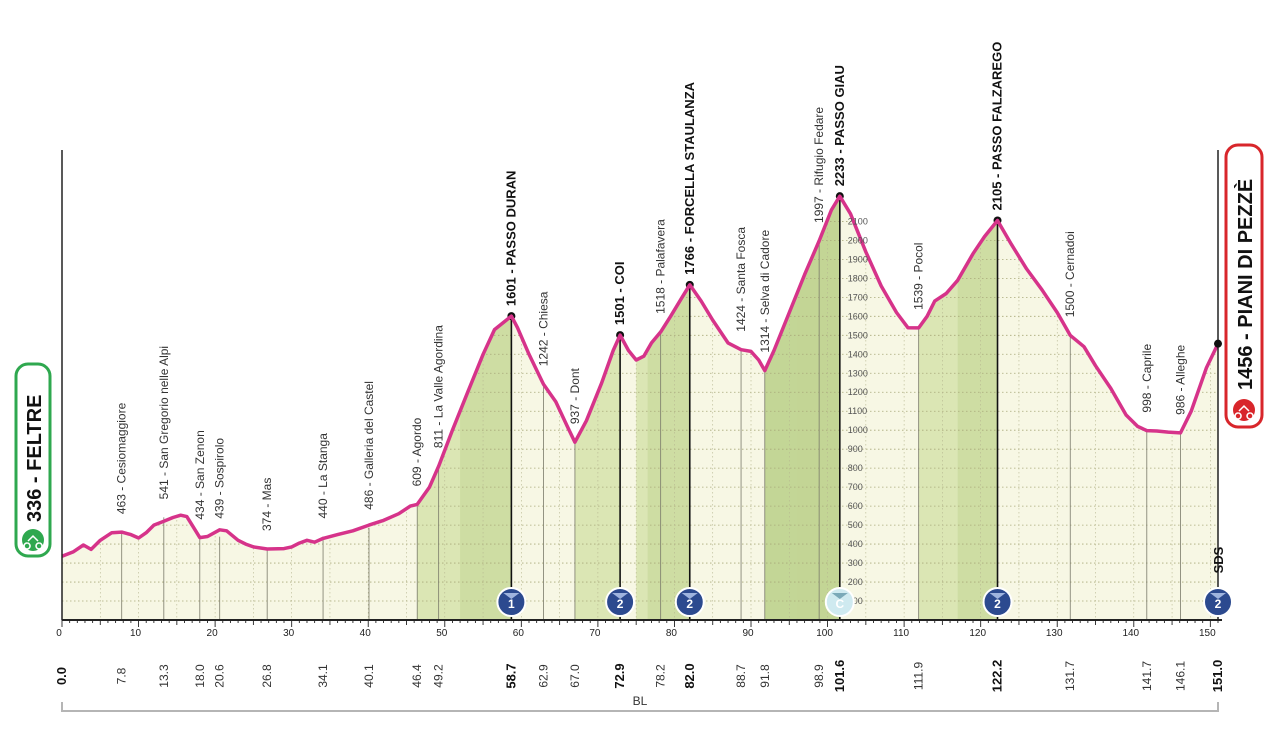 This screenshot has width=1280, height=749. I want to click on elevation-tick-label: 1900, so click(858, 259).